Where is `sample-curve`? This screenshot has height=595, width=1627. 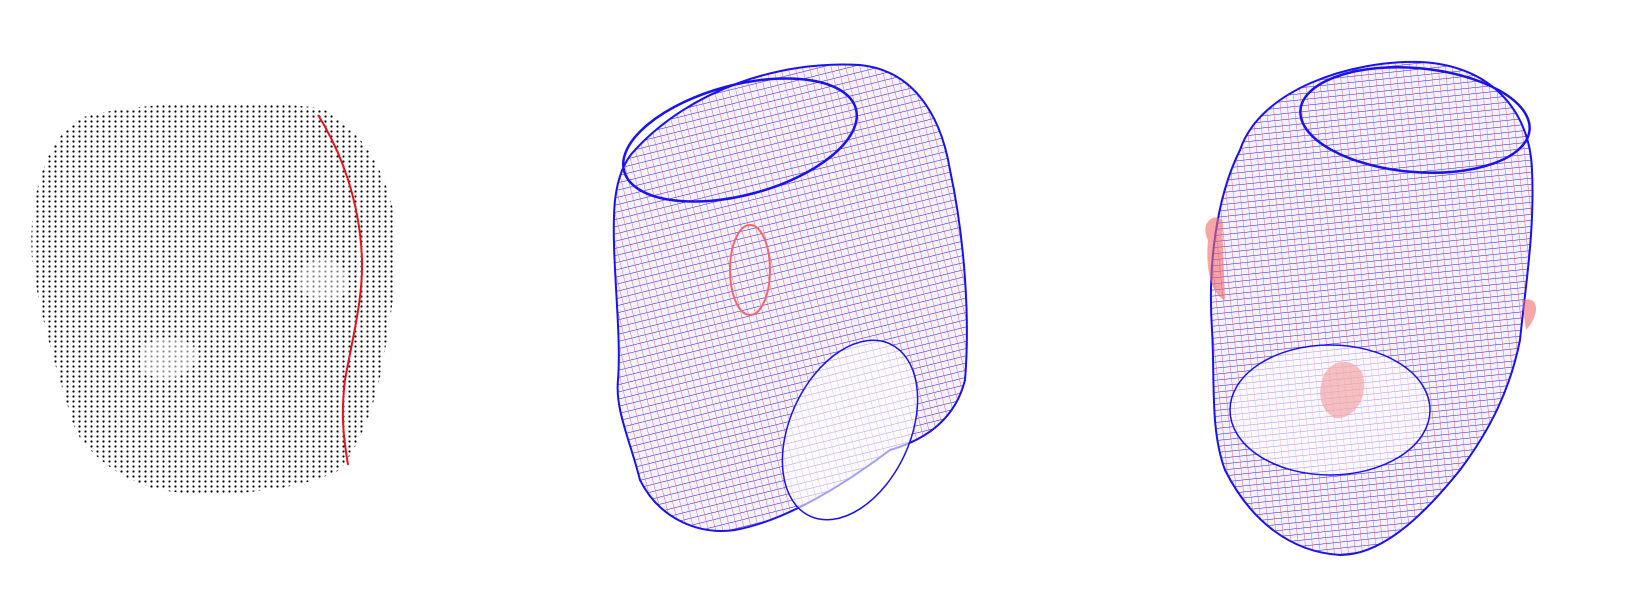
sample-curve is located at coordinates (340, 290).